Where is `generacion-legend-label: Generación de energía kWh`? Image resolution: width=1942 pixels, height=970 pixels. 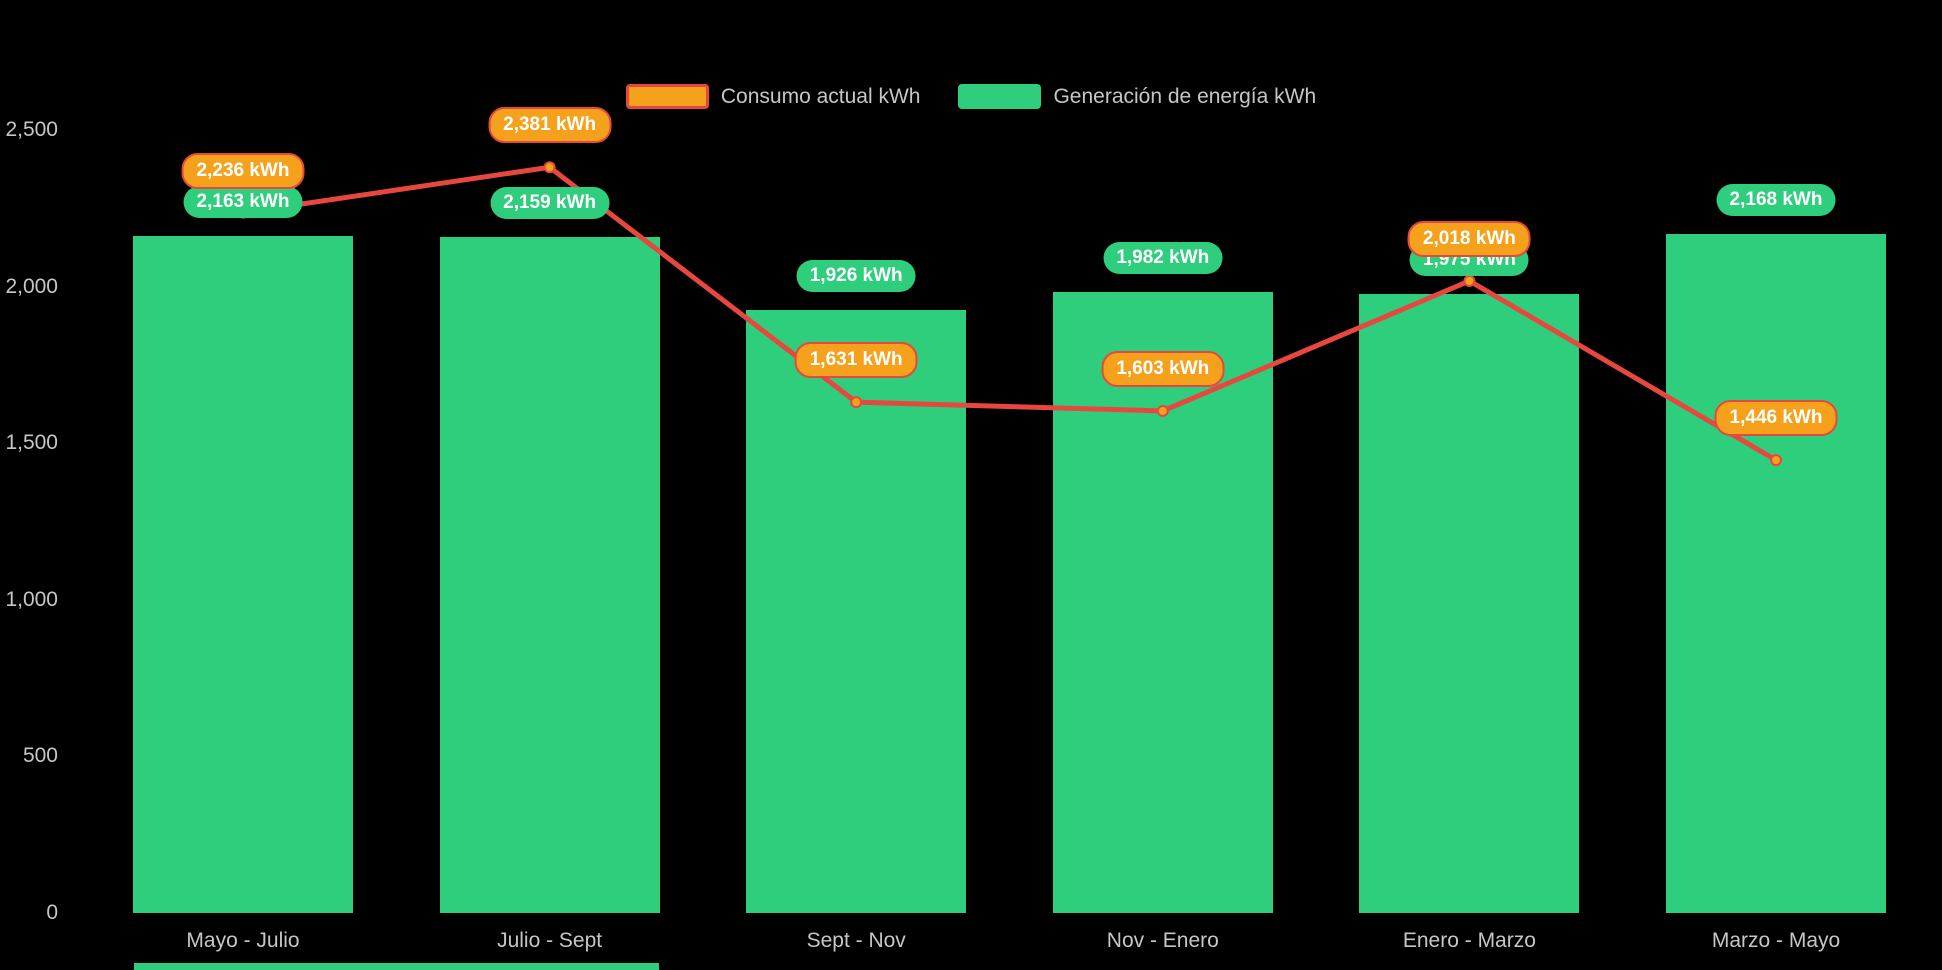
generacion-legend-label: Generación de energía kWh is located at coordinates (1185, 96).